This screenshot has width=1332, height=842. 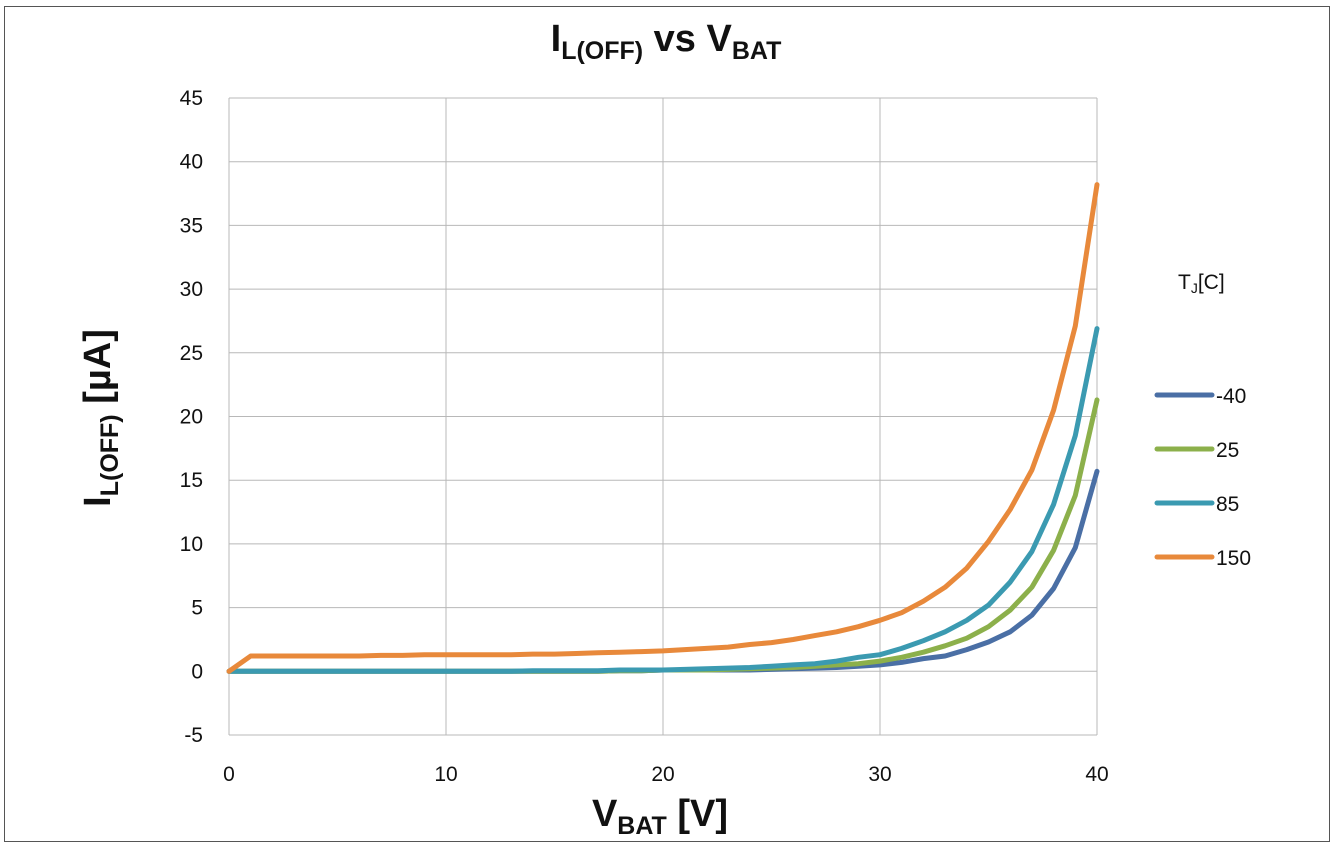 What do you see at coordinates (757, 51) in the screenshot?
I see `chart-title-subscript-2: BAT` at bounding box center [757, 51].